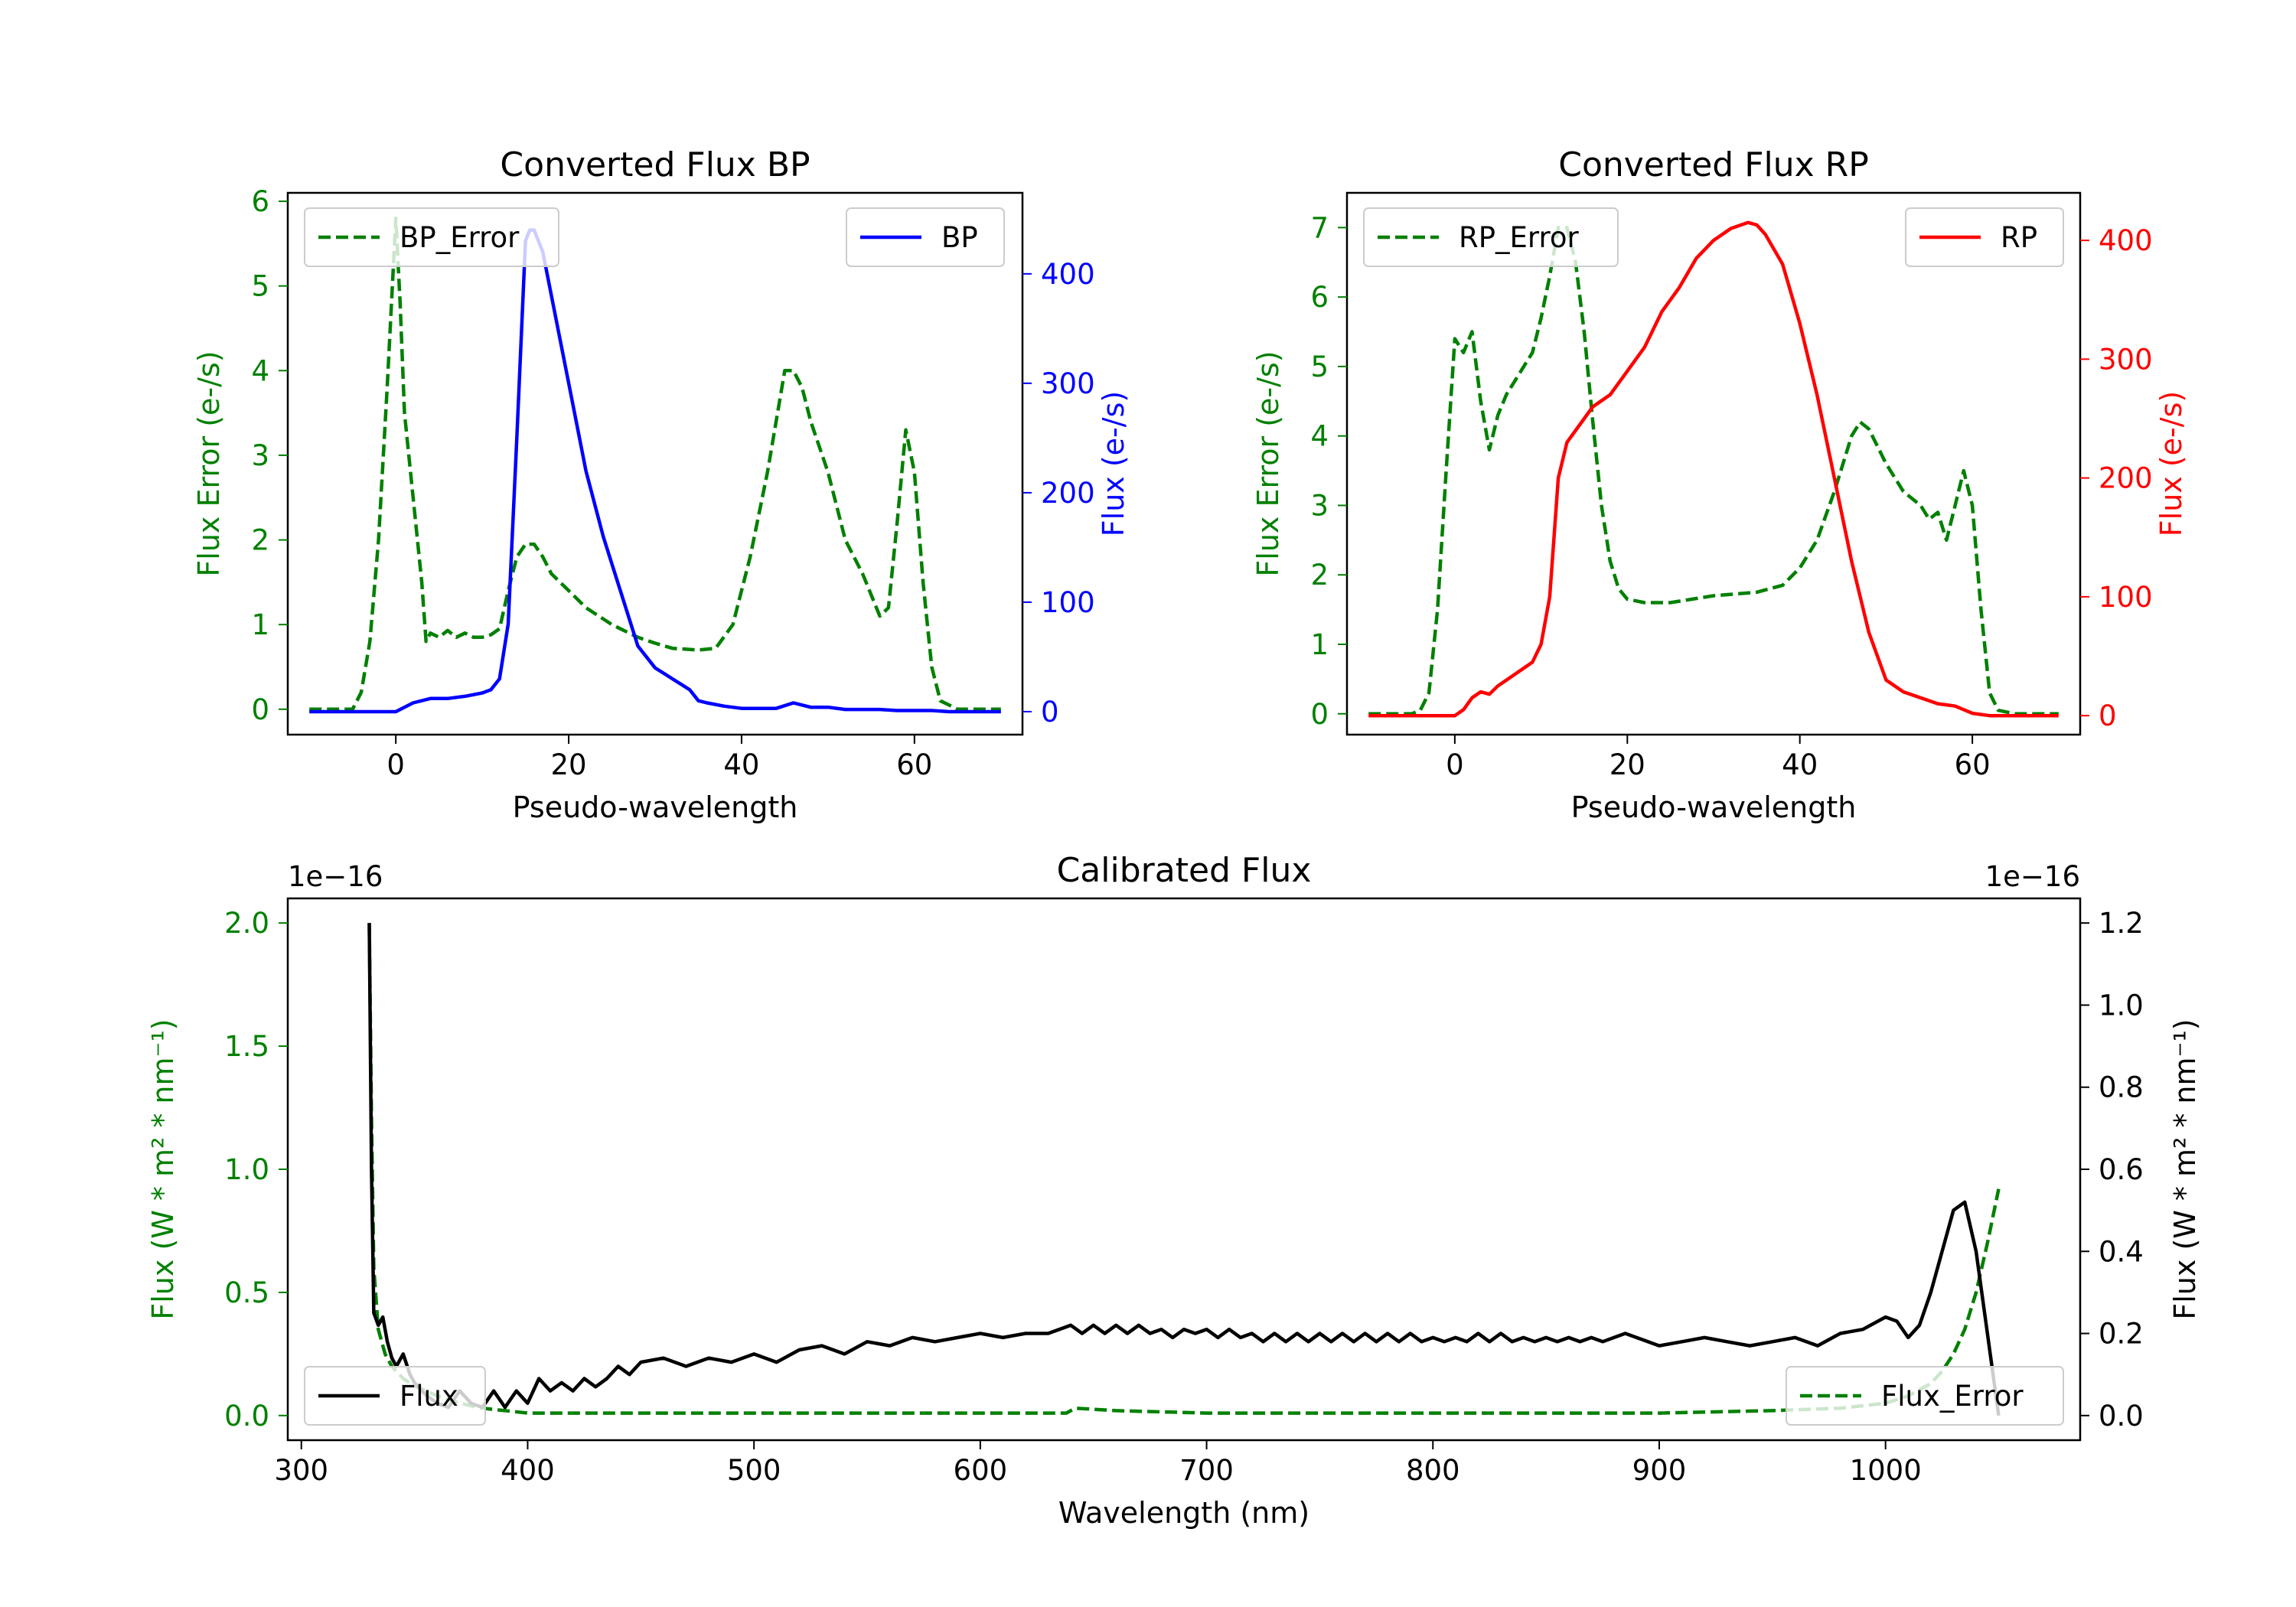  Describe the element at coordinates (2121, 923) in the screenshot. I see `y-right-tick-label: 1.2` at that location.